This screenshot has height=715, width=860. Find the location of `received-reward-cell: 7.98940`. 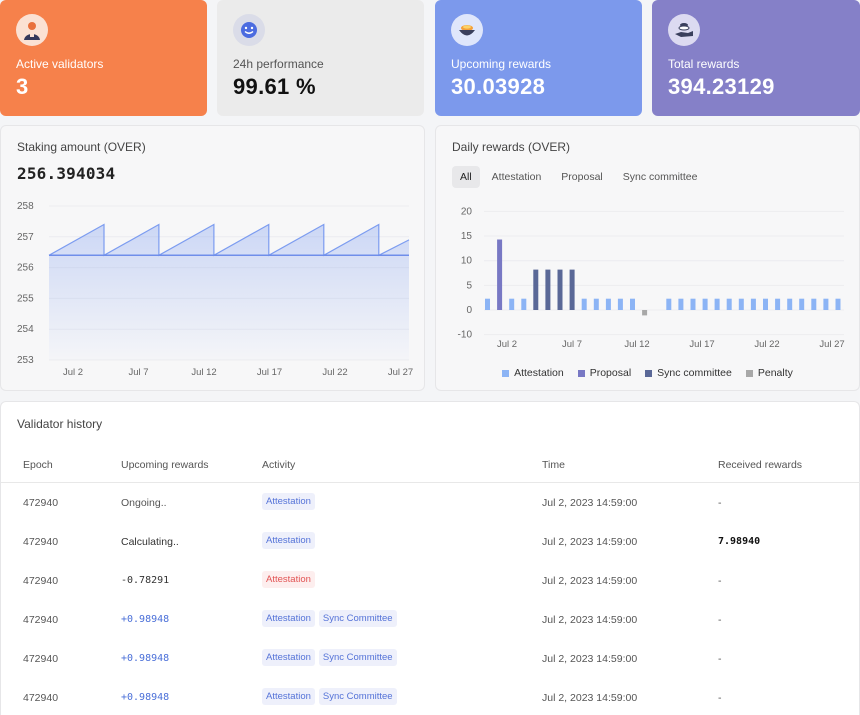

received-reward-cell: 7.98940 is located at coordinates (739, 541).